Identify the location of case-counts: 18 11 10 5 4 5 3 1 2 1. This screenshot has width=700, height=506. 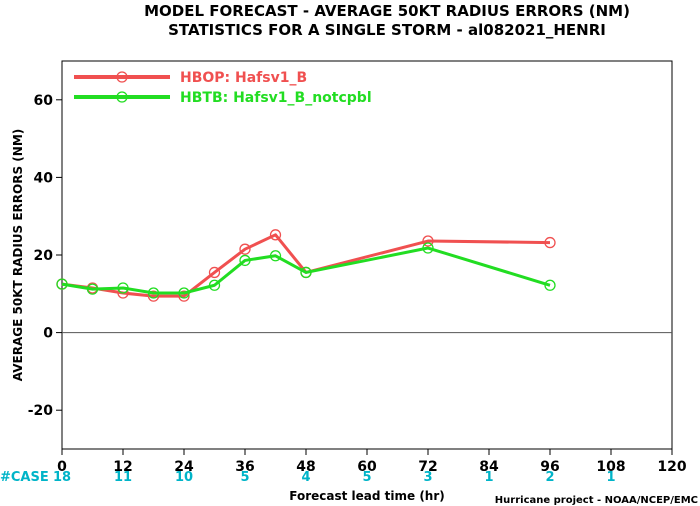
(334, 477).